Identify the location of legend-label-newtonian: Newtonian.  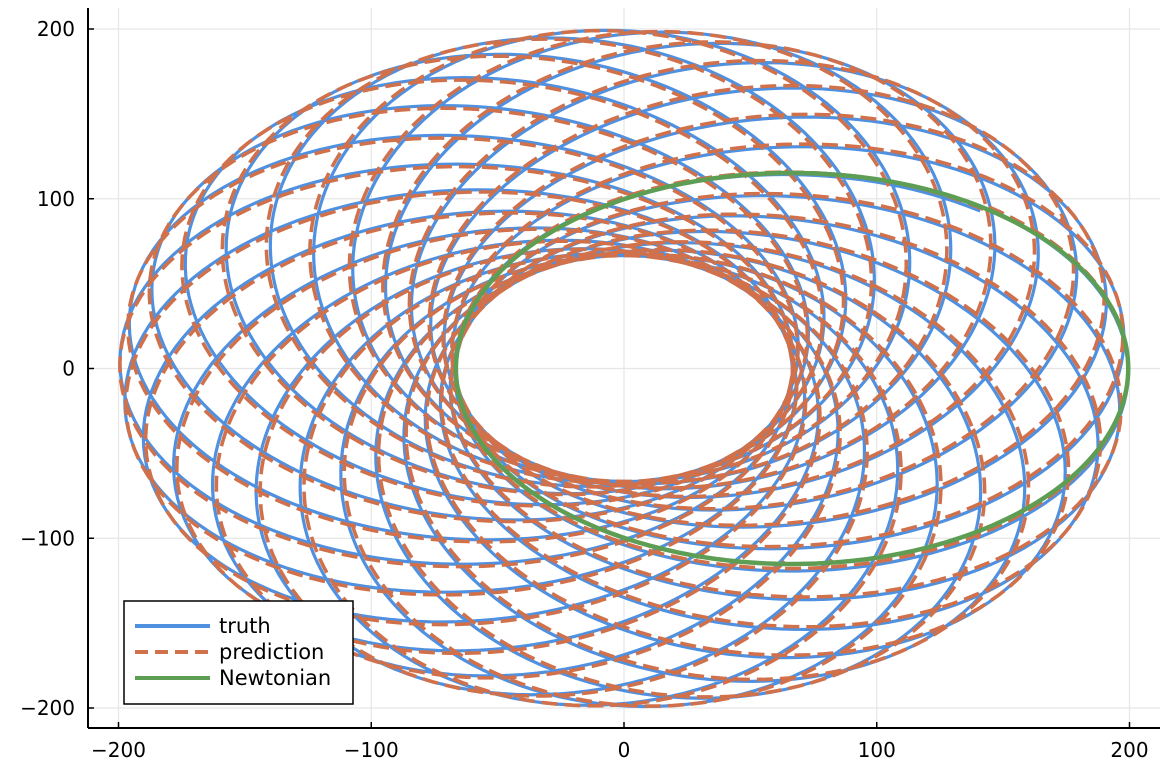
(275, 678).